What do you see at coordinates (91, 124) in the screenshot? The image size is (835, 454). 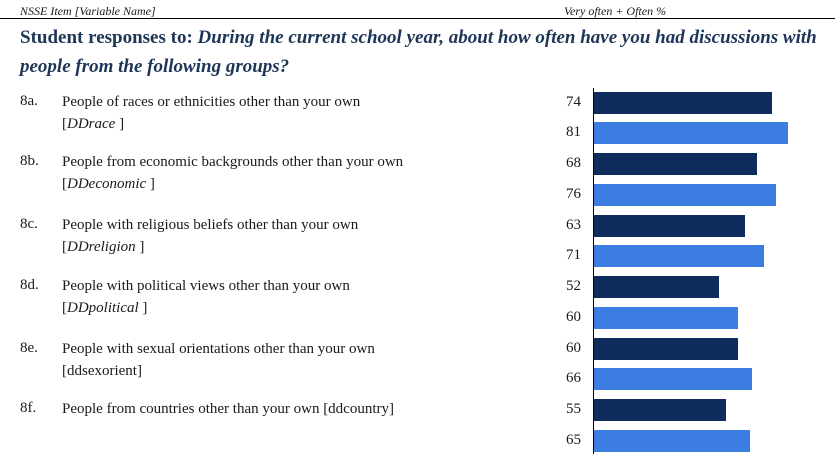 I see `item-variable: DDrace` at bounding box center [91, 124].